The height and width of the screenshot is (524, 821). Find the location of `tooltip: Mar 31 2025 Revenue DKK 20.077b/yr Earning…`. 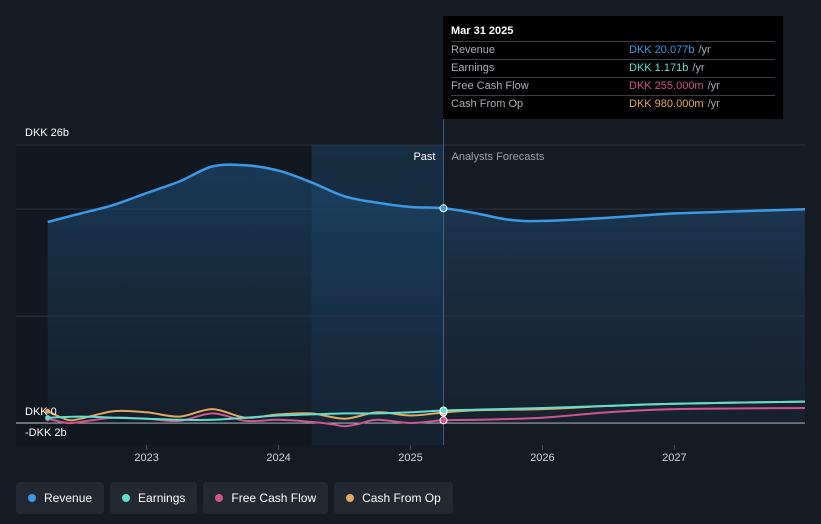

tooltip: Mar 31 2025 Revenue DKK 20.077b/yr Earning… is located at coordinates (613, 67).